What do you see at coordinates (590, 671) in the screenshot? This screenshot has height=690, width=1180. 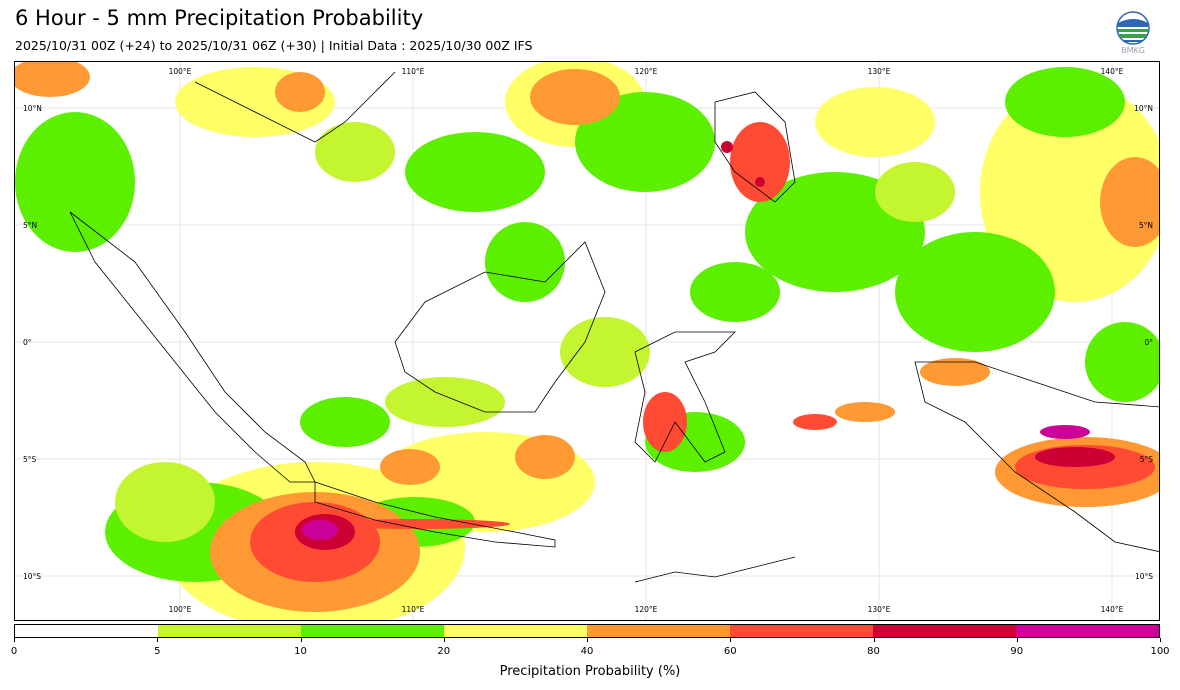 I see `colorbar-label: Precipitation Probability (%)` at bounding box center [590, 671].